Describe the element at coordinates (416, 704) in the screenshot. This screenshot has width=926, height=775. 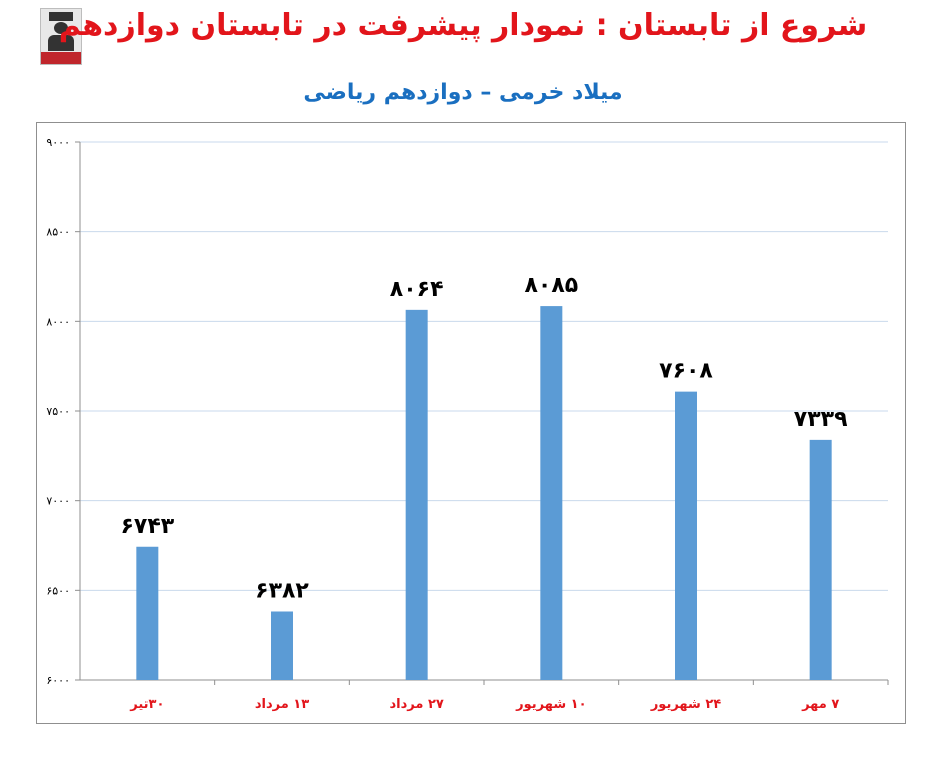
I see `x-tick-label: ۲۷ مرداد` at that location.